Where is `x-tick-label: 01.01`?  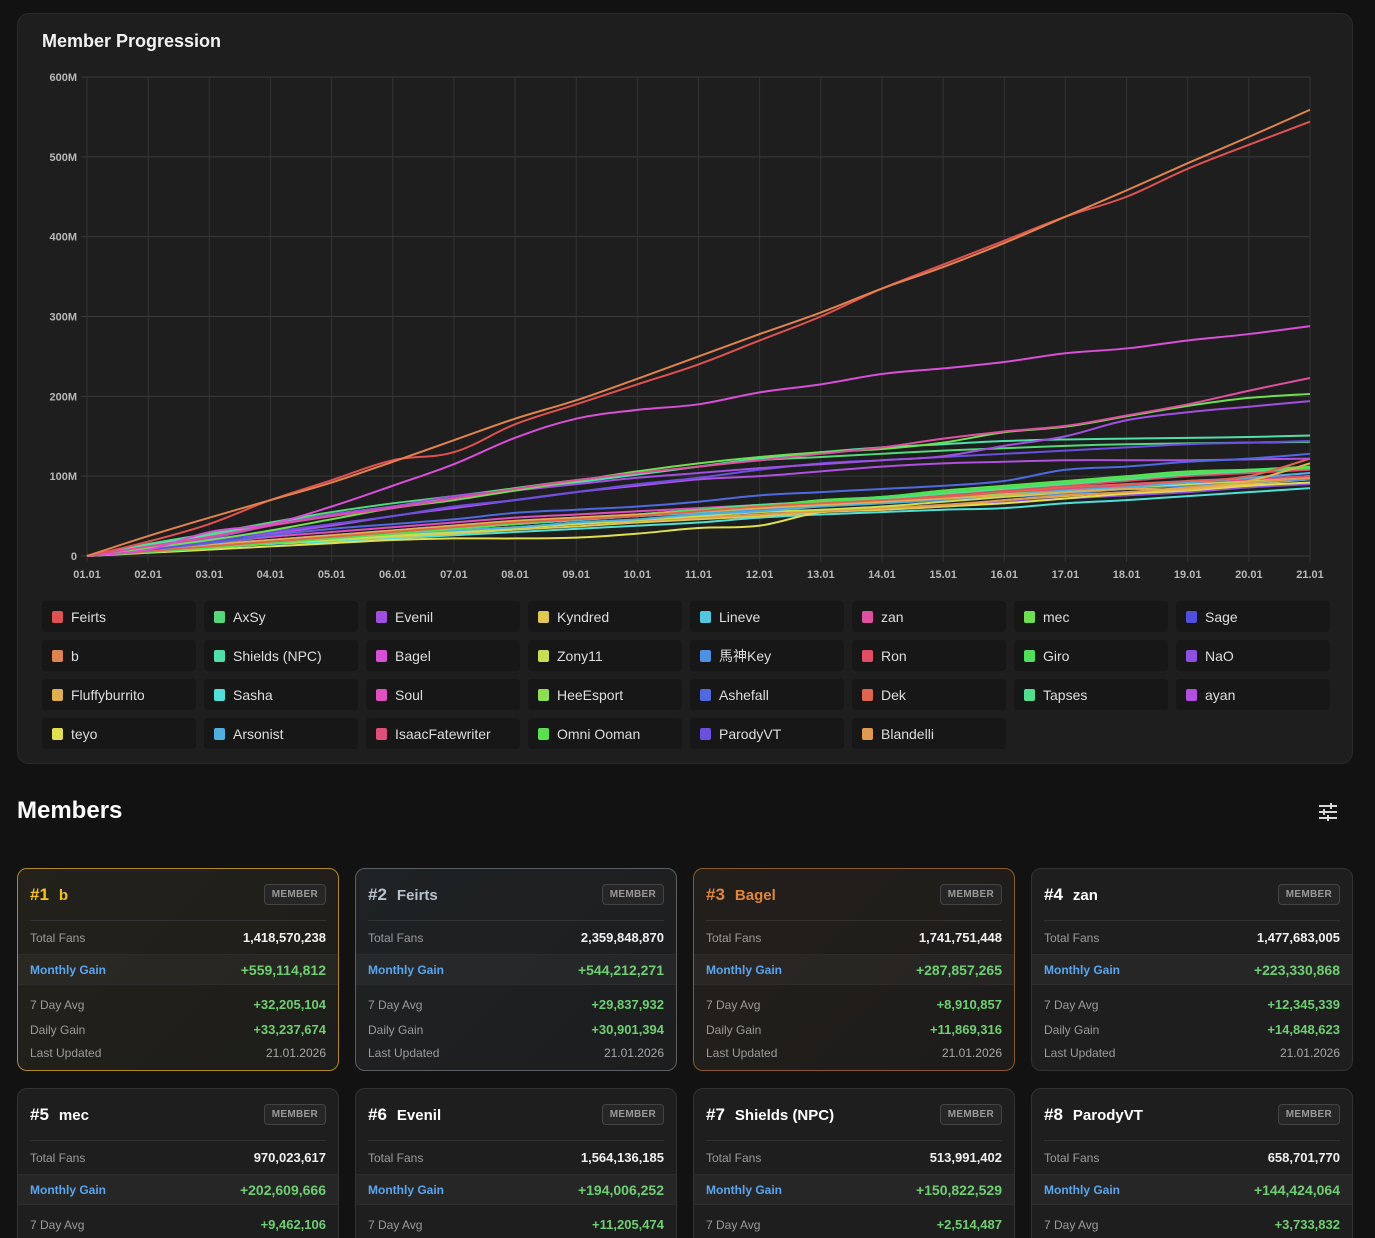
x-tick-label: 01.01 is located at coordinates (87, 575).